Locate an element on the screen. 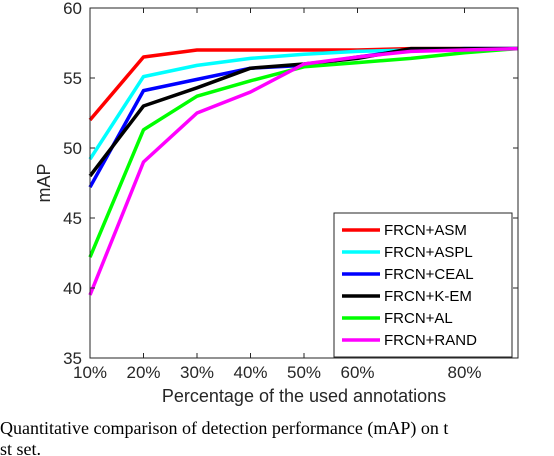 Image resolution: width=554 pixels, height=456 pixels. legend-label-frcn-al: FRCN+AL is located at coordinates (418, 318).